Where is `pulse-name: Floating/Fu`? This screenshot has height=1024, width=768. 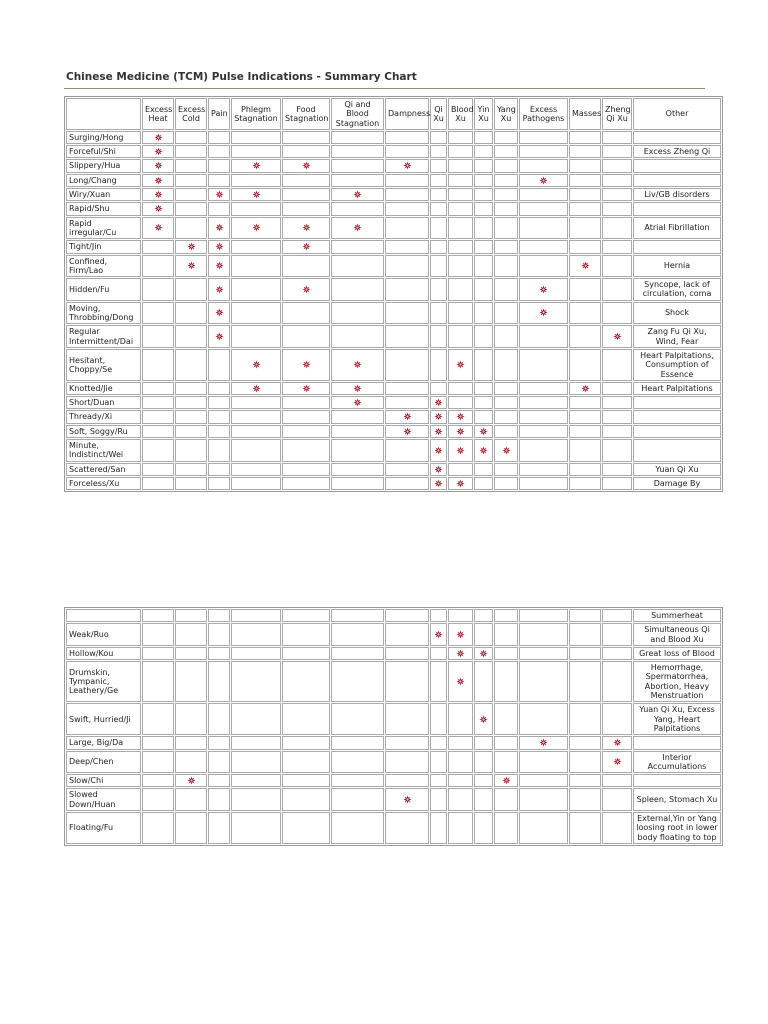 pulse-name: Floating/Fu is located at coordinates (103, 828).